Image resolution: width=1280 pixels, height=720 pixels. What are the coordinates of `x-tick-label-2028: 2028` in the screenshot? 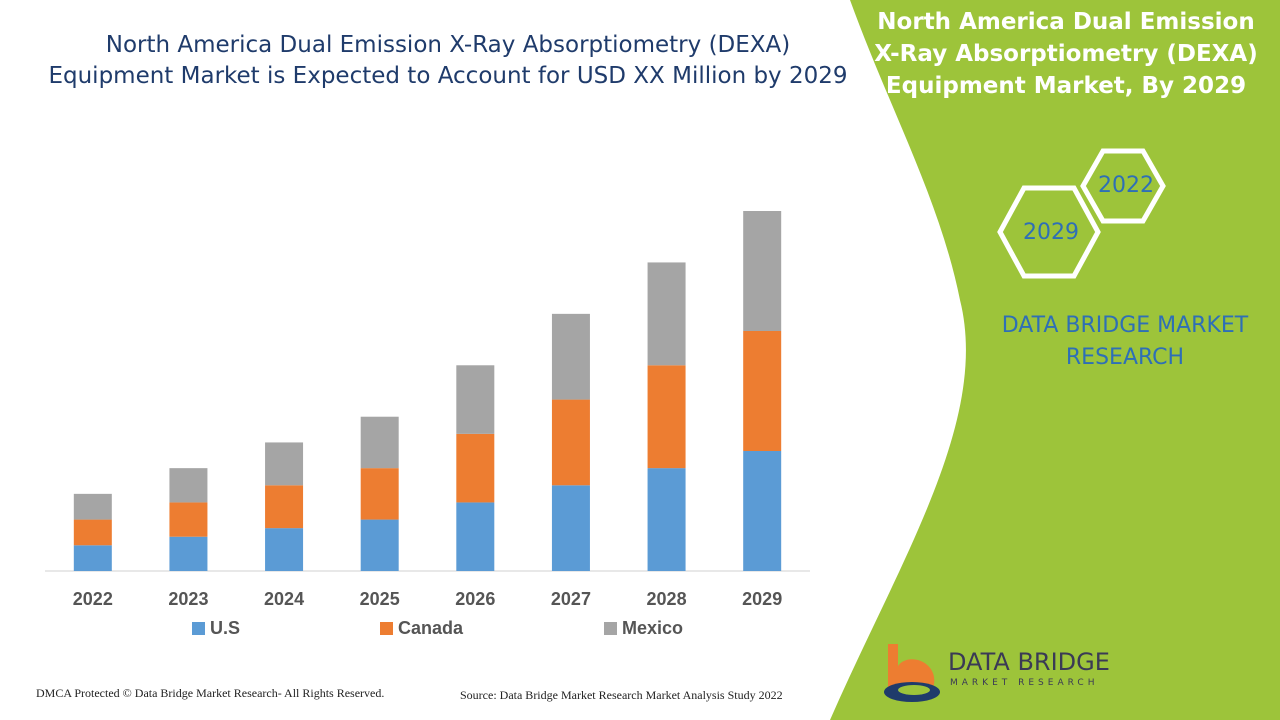 It's located at (667, 599).